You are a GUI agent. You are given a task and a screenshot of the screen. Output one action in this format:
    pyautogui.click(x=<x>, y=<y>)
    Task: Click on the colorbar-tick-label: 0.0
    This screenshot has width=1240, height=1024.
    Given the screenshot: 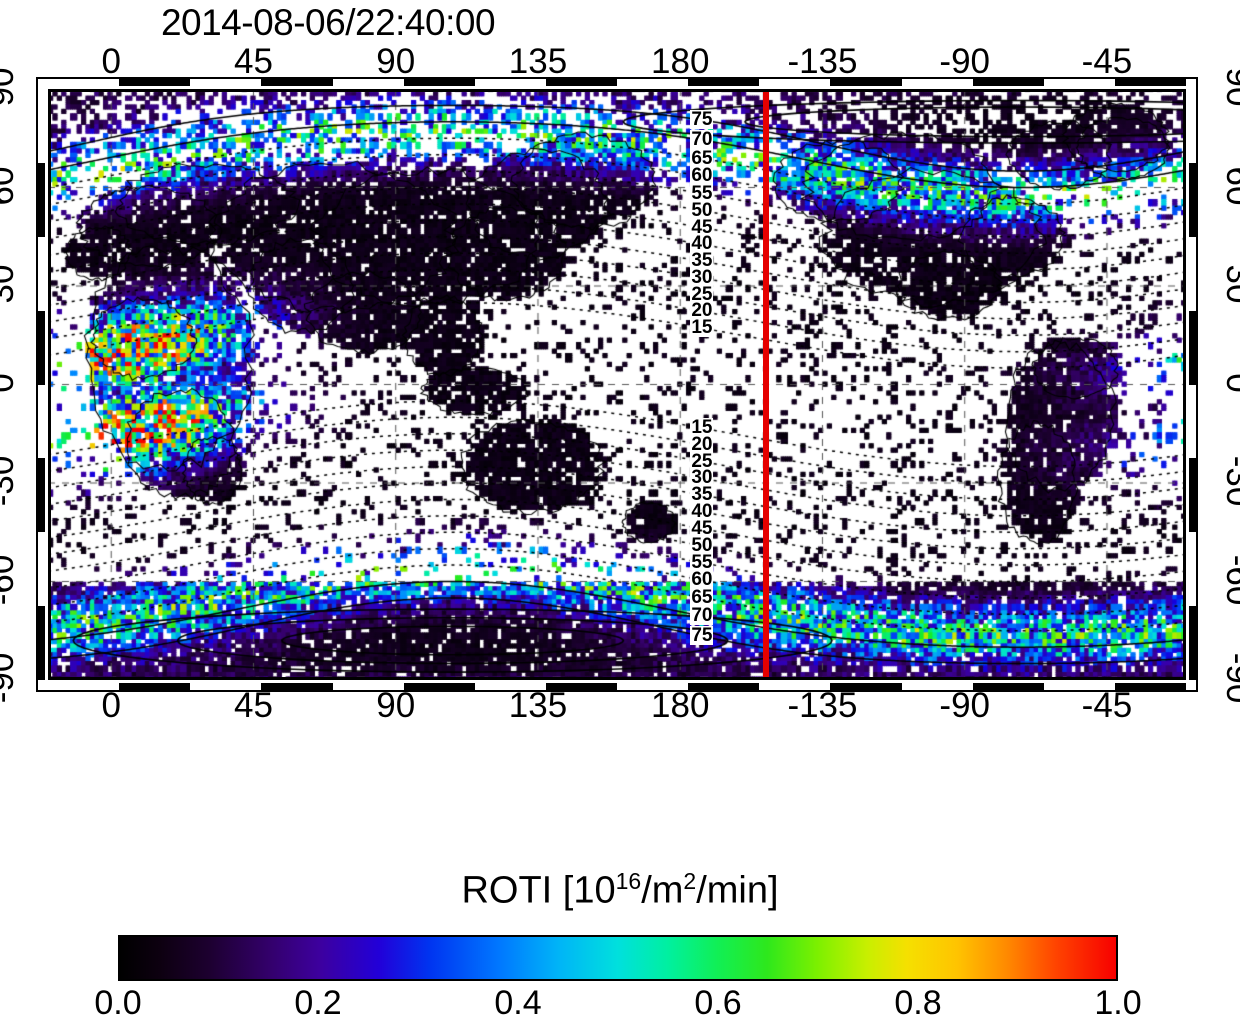 What is the action you would take?
    pyautogui.click(x=118, y=1003)
    